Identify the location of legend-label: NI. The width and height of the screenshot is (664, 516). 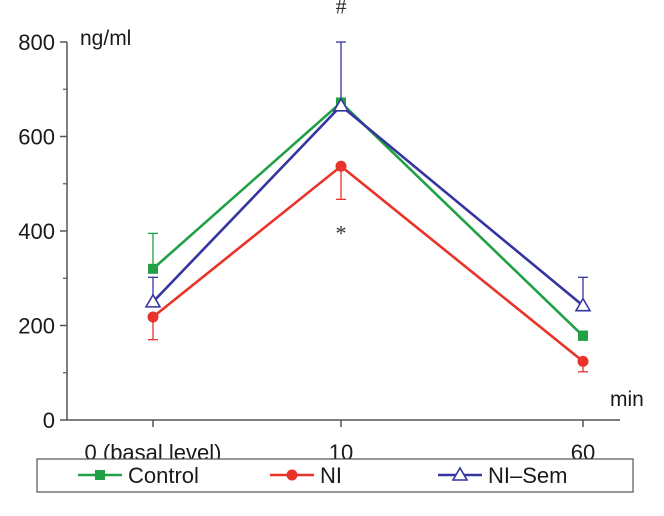
(331, 475).